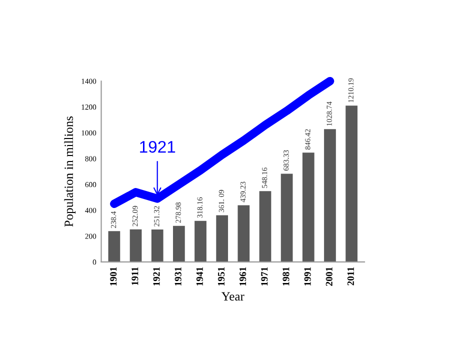 The height and width of the screenshot is (338, 450). Describe the element at coordinates (199, 276) in the screenshot. I see `x-tick-label: 1941` at that location.